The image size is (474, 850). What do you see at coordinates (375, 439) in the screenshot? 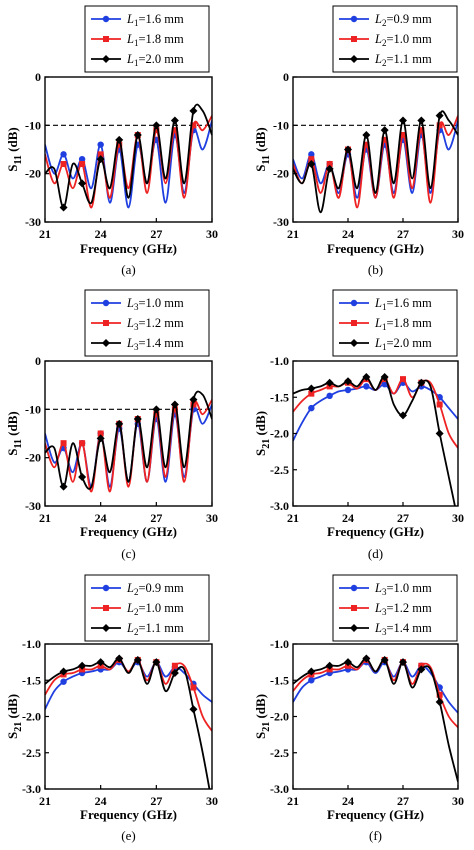
I see `data-layer` at bounding box center [375, 439].